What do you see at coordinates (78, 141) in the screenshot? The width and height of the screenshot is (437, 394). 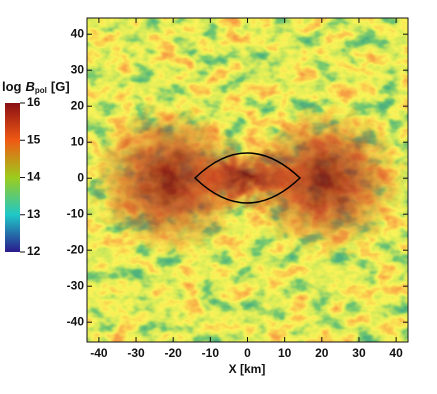 I see `y-tick-label: 10` at bounding box center [78, 141].